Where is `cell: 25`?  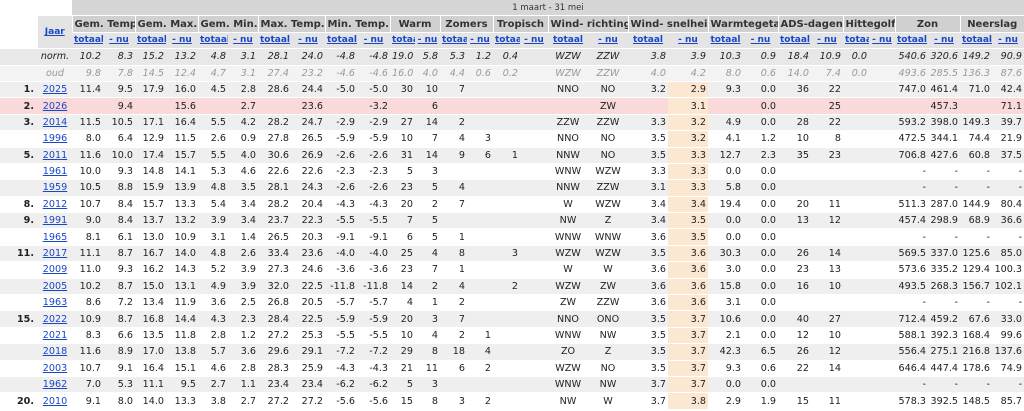
cell: 25 is located at coordinates (402, 254).